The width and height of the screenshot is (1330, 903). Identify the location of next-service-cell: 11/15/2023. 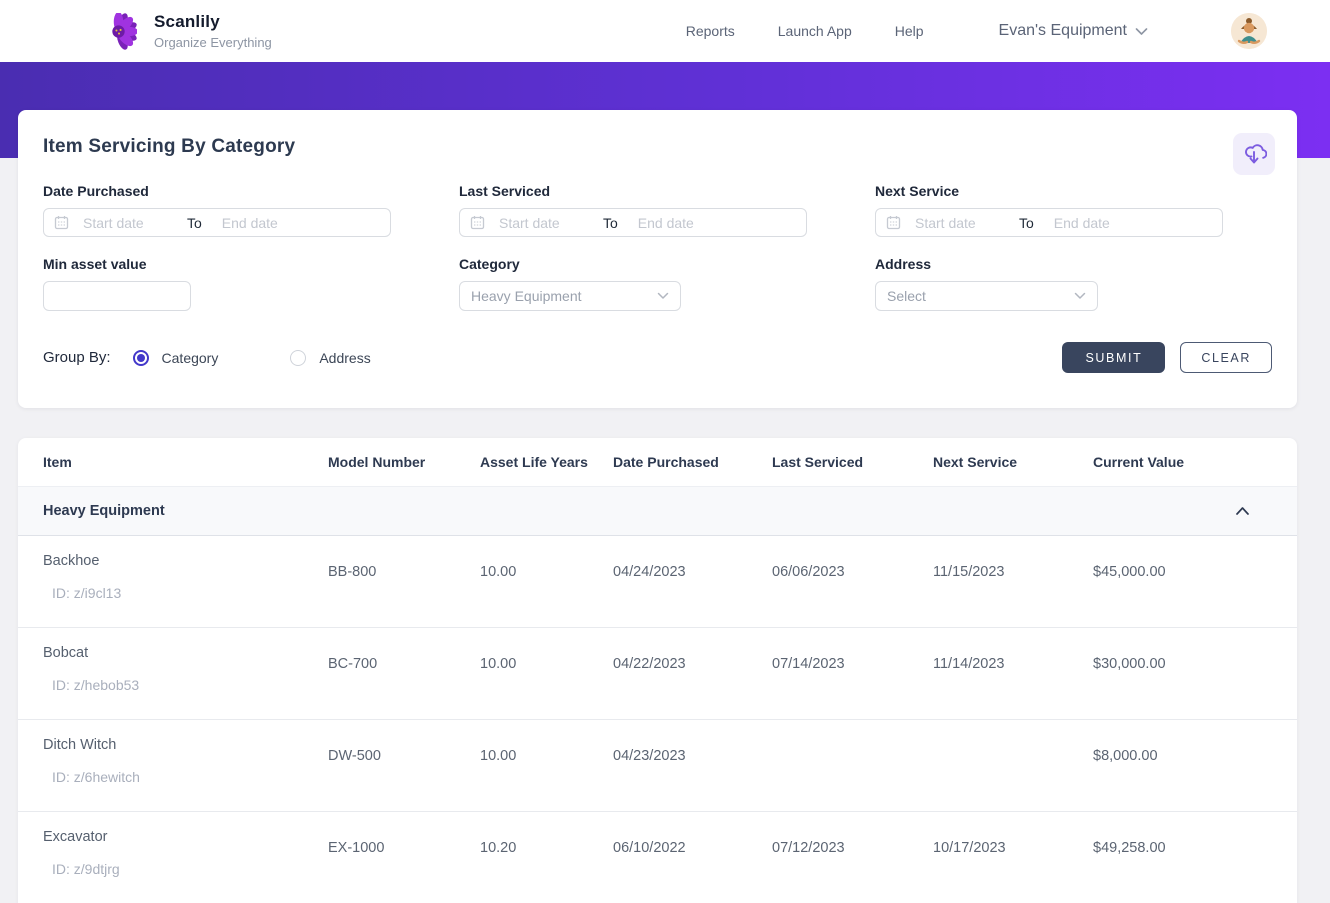
(969, 572).